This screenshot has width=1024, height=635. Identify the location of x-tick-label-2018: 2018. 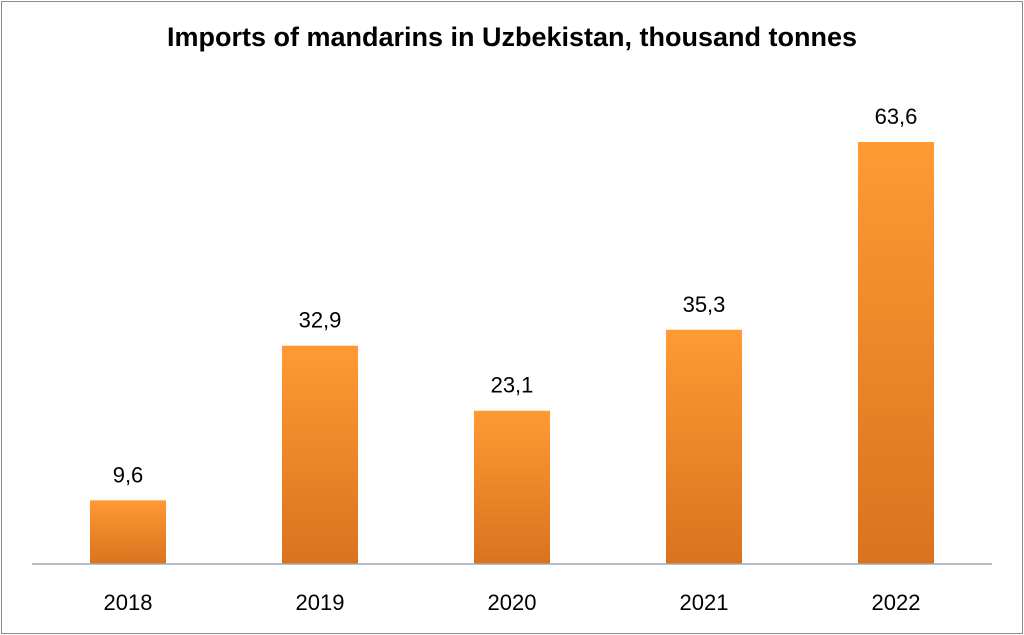
(128, 602).